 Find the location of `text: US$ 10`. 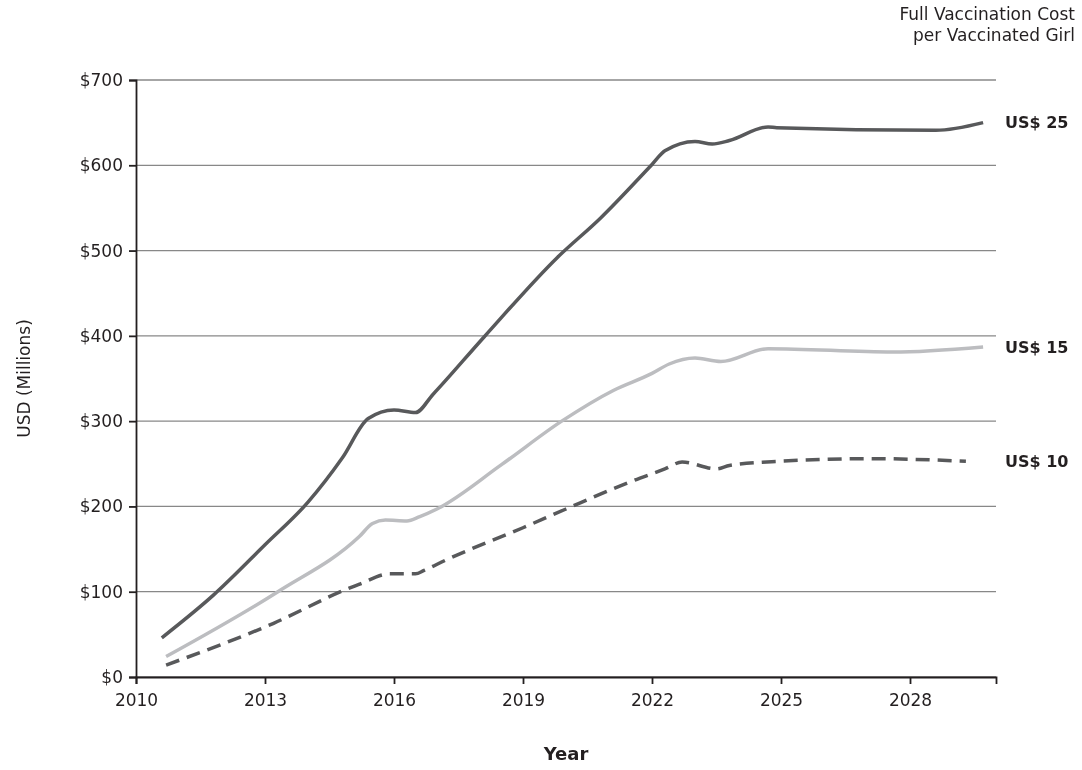

text: US$ 10 is located at coordinates (1037, 461).